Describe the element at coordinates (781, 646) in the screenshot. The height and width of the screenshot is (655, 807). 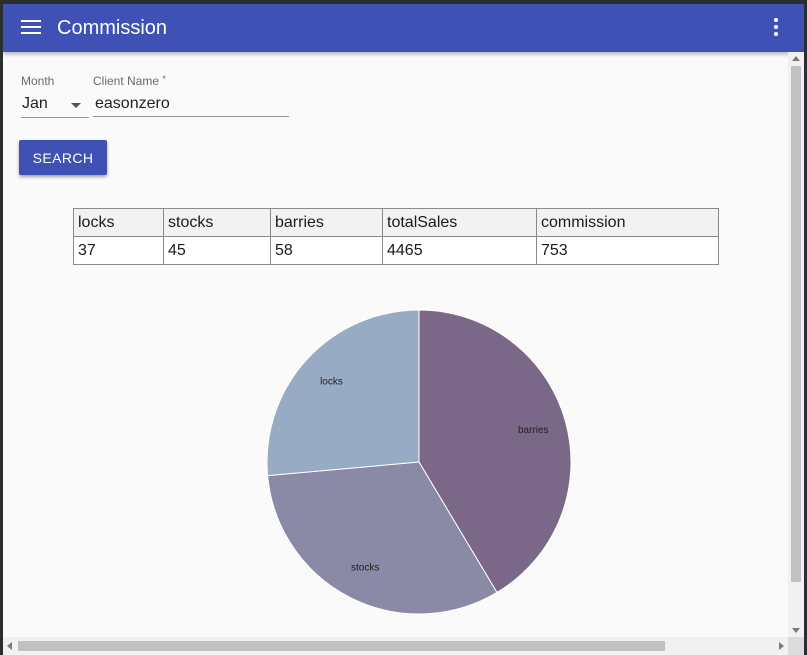
I see `scroll-right-icon` at that location.